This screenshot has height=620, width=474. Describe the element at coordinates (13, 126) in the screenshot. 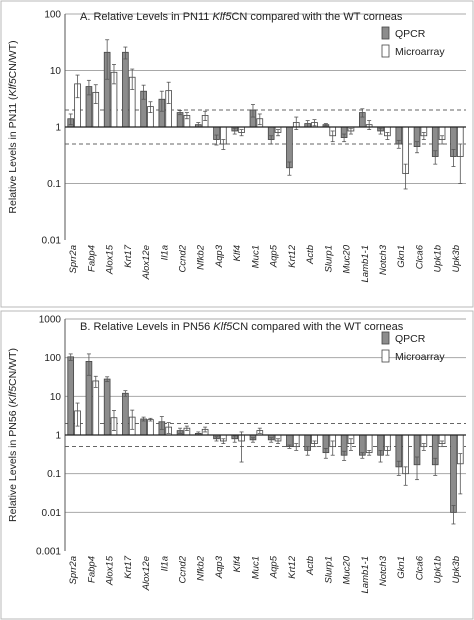

I see `y-axis-label: Relative Levels in PN11 (Klf5CN/WT)` at that location.